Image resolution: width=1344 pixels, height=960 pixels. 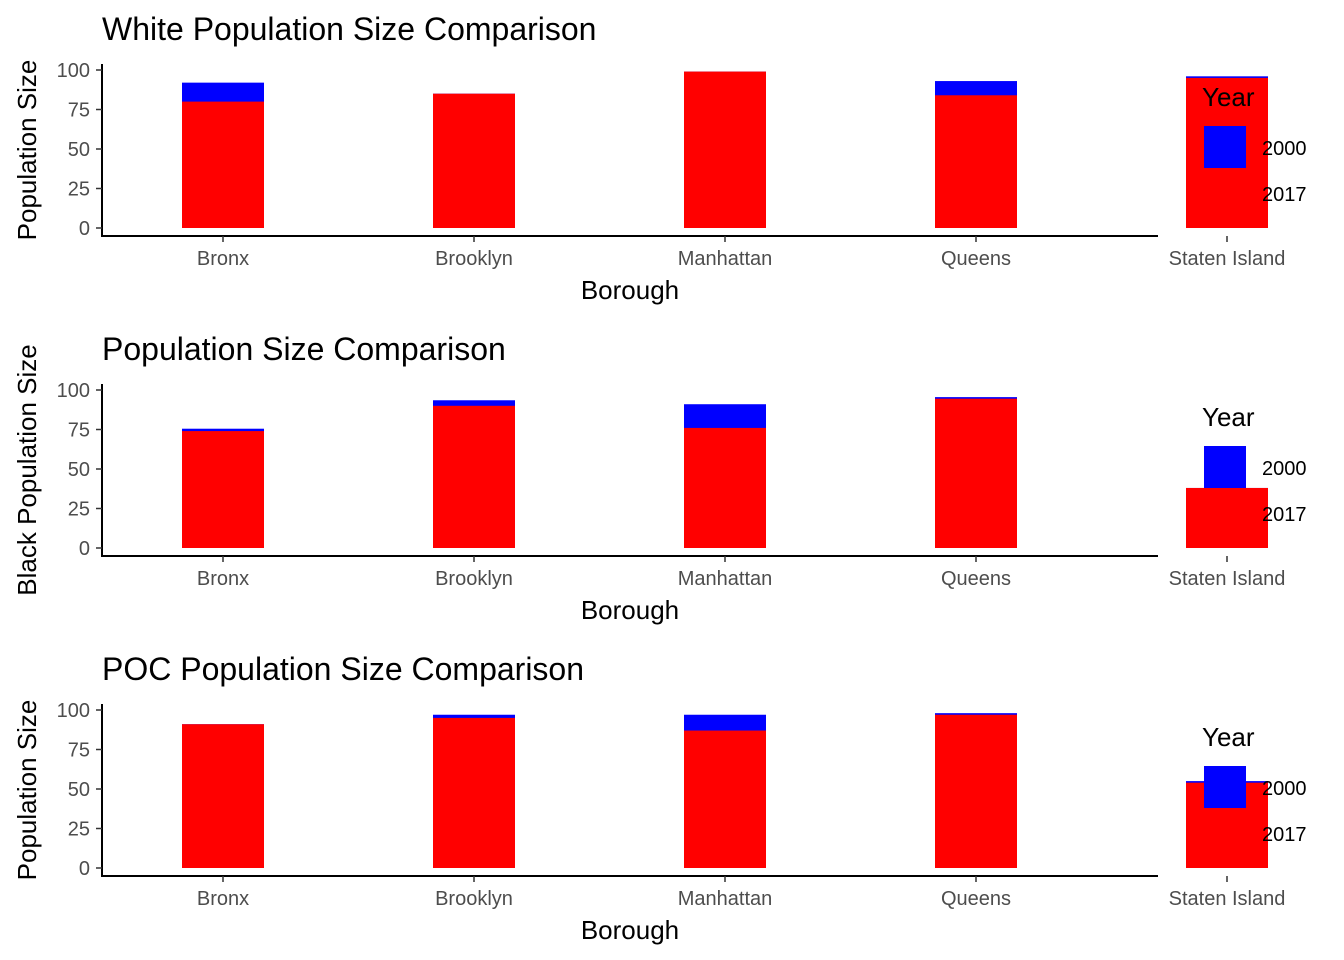 What do you see at coordinates (304, 349) in the screenshot?
I see `chart-title: Population Size Comparison` at bounding box center [304, 349].